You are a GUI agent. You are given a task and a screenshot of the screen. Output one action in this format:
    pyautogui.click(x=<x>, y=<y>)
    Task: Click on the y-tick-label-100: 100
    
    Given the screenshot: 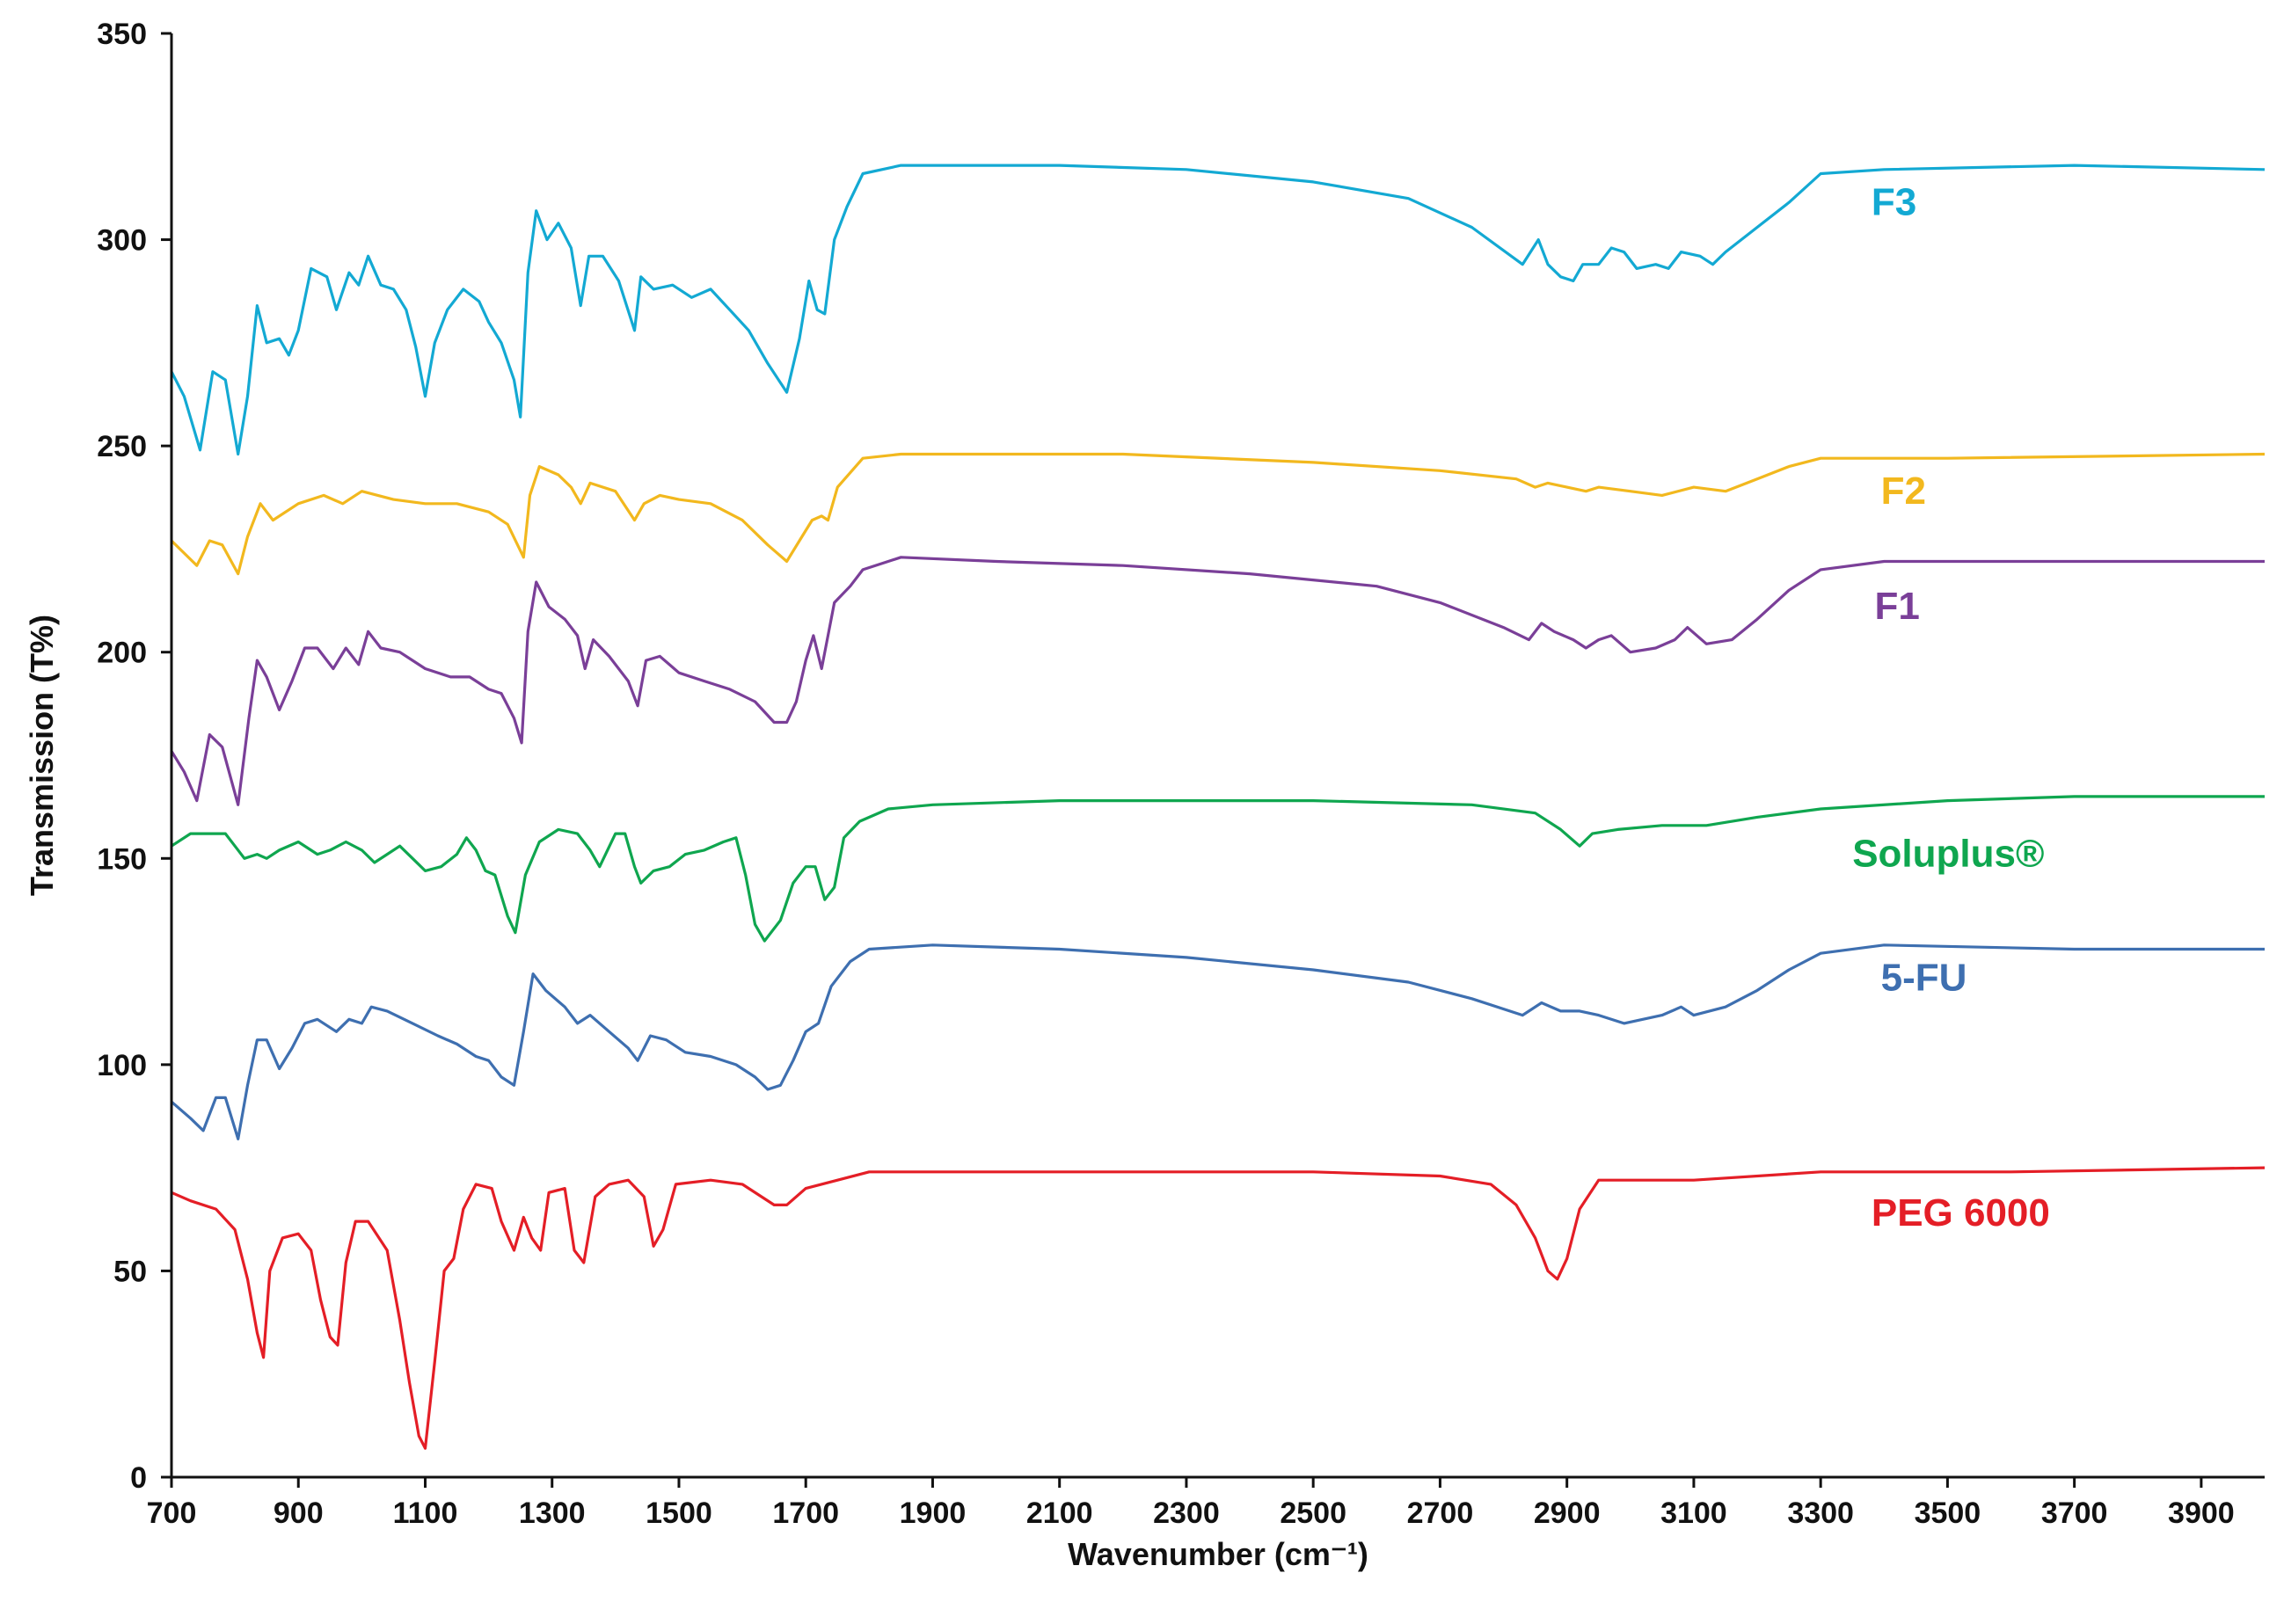 What is the action you would take?
    pyautogui.click(x=122, y=1065)
    